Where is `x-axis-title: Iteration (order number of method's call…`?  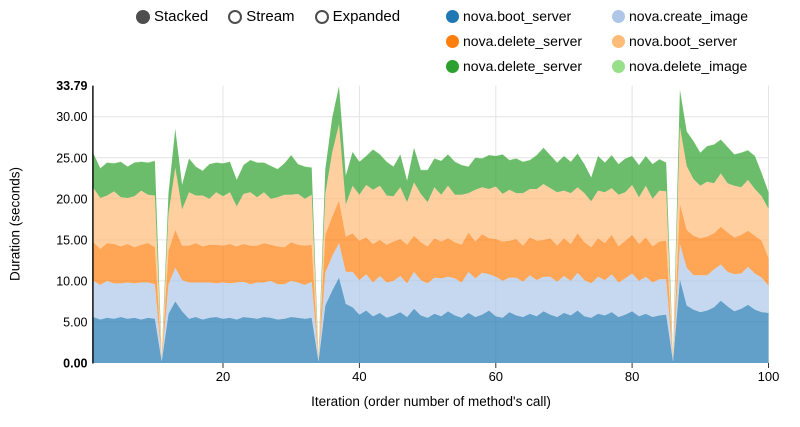
x-axis-title: Iteration (order number of method's call… is located at coordinates (431, 401).